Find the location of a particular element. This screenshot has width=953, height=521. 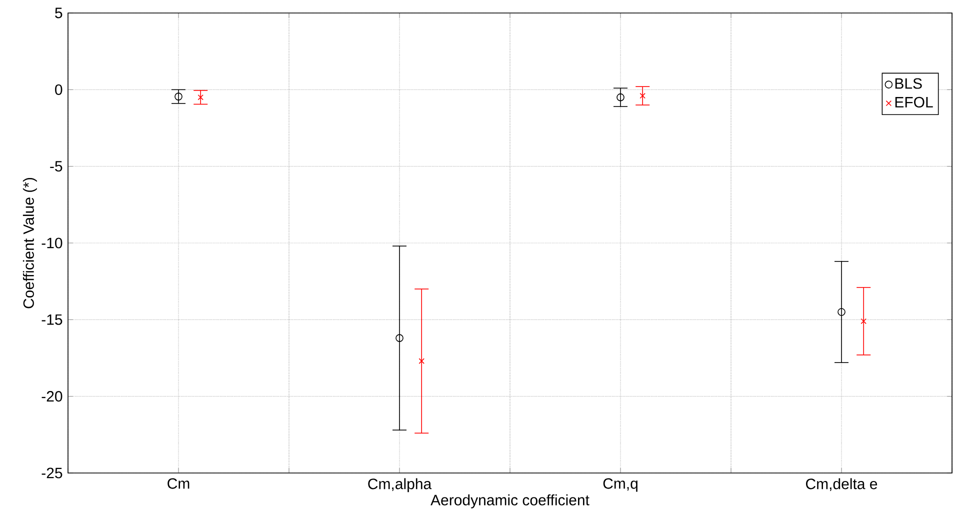

y-tick-label: -25 is located at coordinates (52, 473).